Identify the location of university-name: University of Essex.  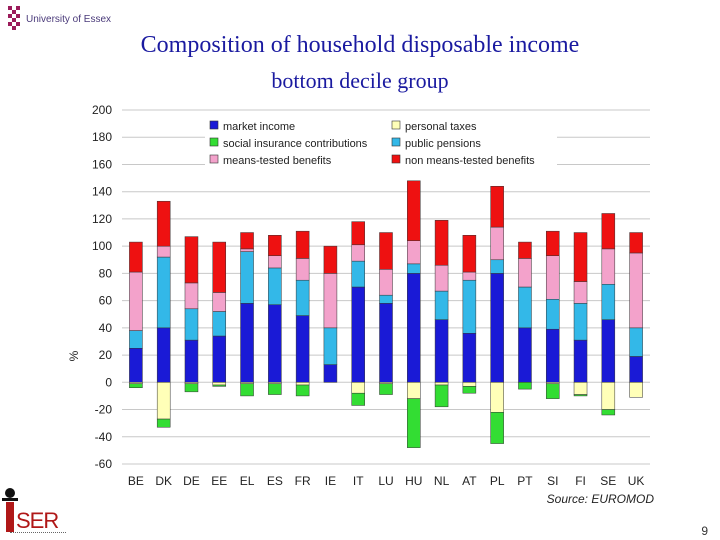
(69, 19).